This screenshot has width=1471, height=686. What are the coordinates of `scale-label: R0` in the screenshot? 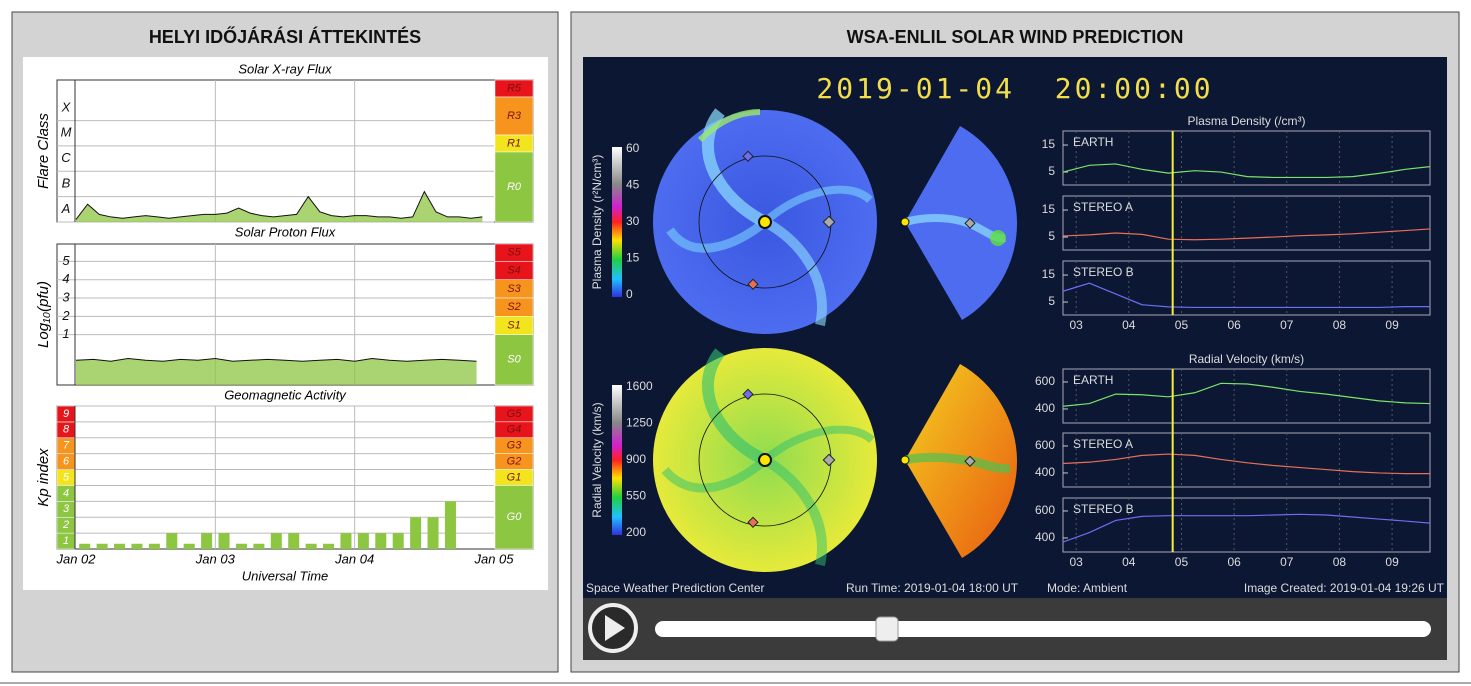 It's located at (514, 187).